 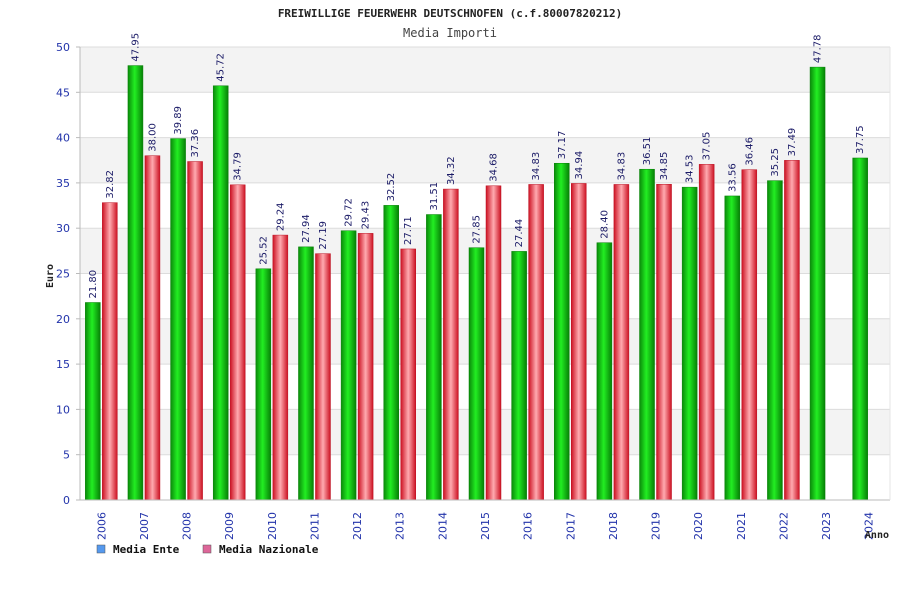 What do you see at coordinates (656, 526) in the screenshot?
I see `x-tick-label-2019: 2019` at bounding box center [656, 526].